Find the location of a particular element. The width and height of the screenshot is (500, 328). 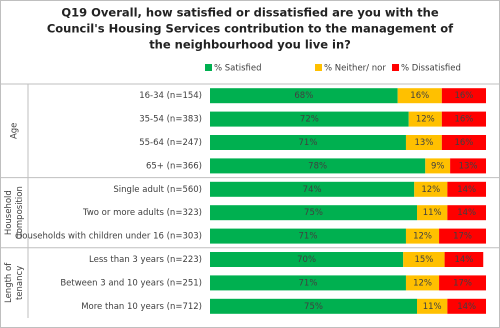

group-label: Length of is located at coordinates (9, 282).